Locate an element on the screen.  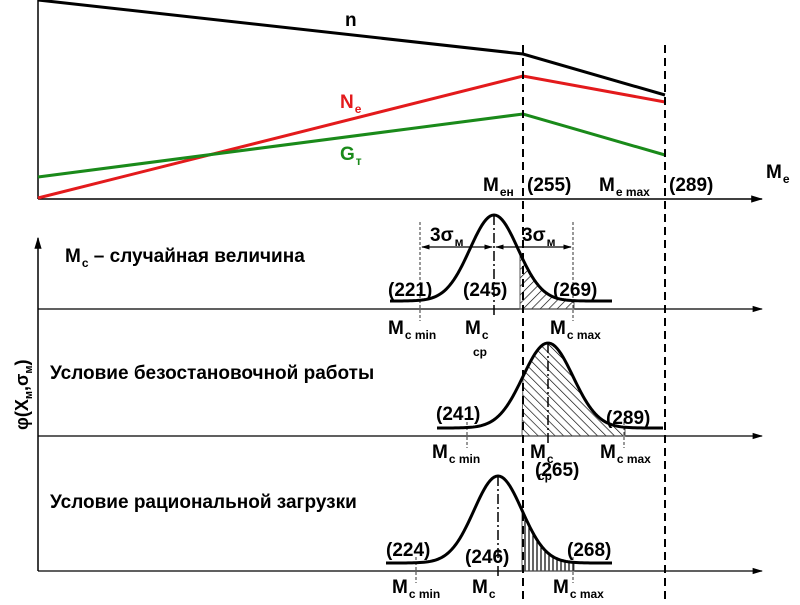
curve-label-n: n is located at coordinates (351, 20).